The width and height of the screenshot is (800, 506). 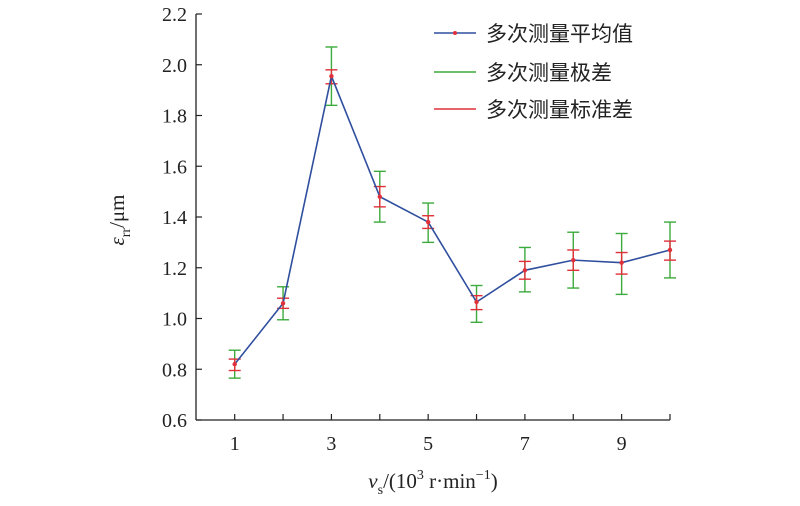 What do you see at coordinates (559, 110) in the screenshot?
I see `legend-label: 多次测量标准差` at bounding box center [559, 110].